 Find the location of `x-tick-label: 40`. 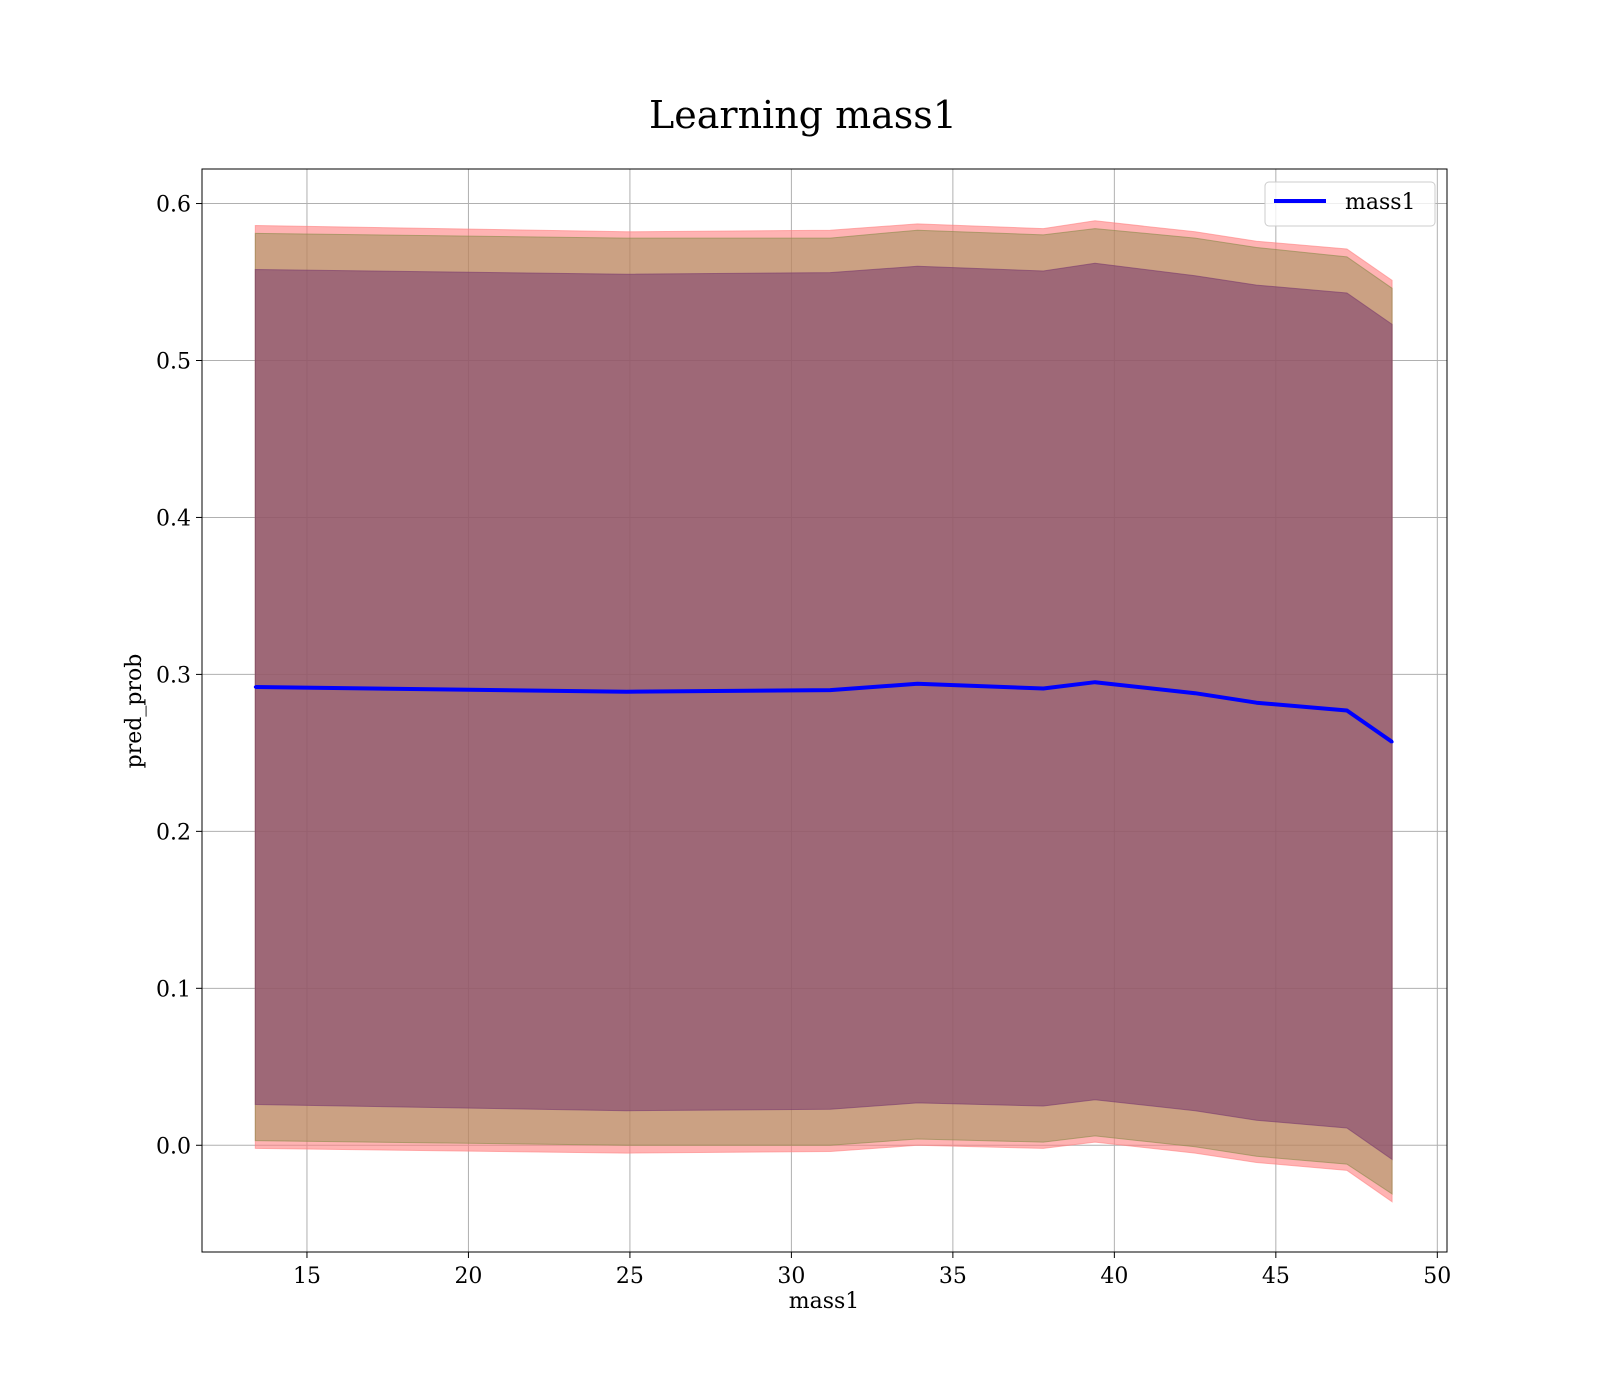

x-tick-label: 40 is located at coordinates (1114, 1276).